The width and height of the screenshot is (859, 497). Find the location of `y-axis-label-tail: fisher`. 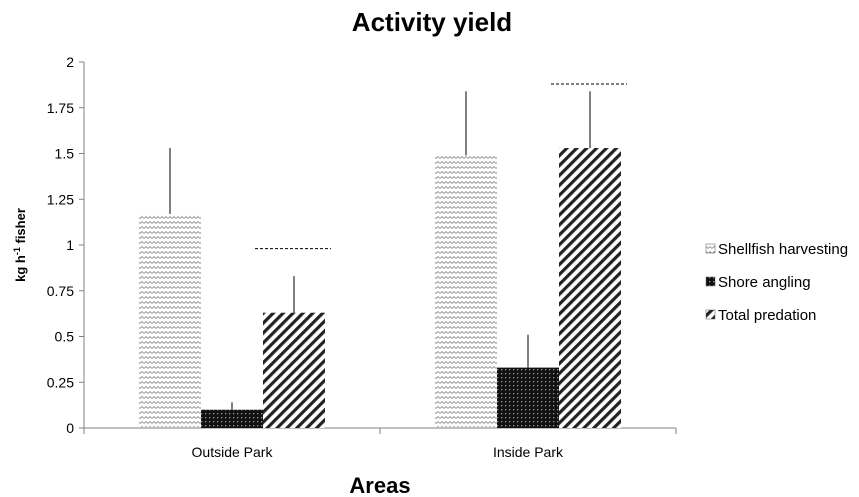

y-axis-label-tail: fisher is located at coordinates (20, 227).